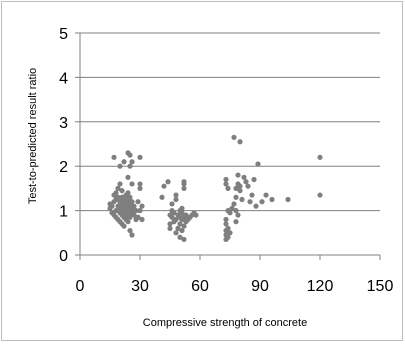  What do you see at coordinates (320, 286) in the screenshot?
I see `x-tick-label: 120` at bounding box center [320, 286].